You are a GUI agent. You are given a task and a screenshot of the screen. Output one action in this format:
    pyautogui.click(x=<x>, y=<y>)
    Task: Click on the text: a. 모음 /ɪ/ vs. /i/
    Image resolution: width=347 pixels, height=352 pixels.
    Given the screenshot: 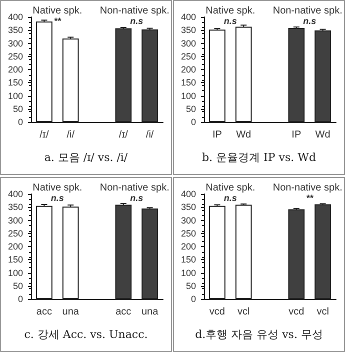 What is the action you would take?
    pyautogui.click(x=86, y=157)
    